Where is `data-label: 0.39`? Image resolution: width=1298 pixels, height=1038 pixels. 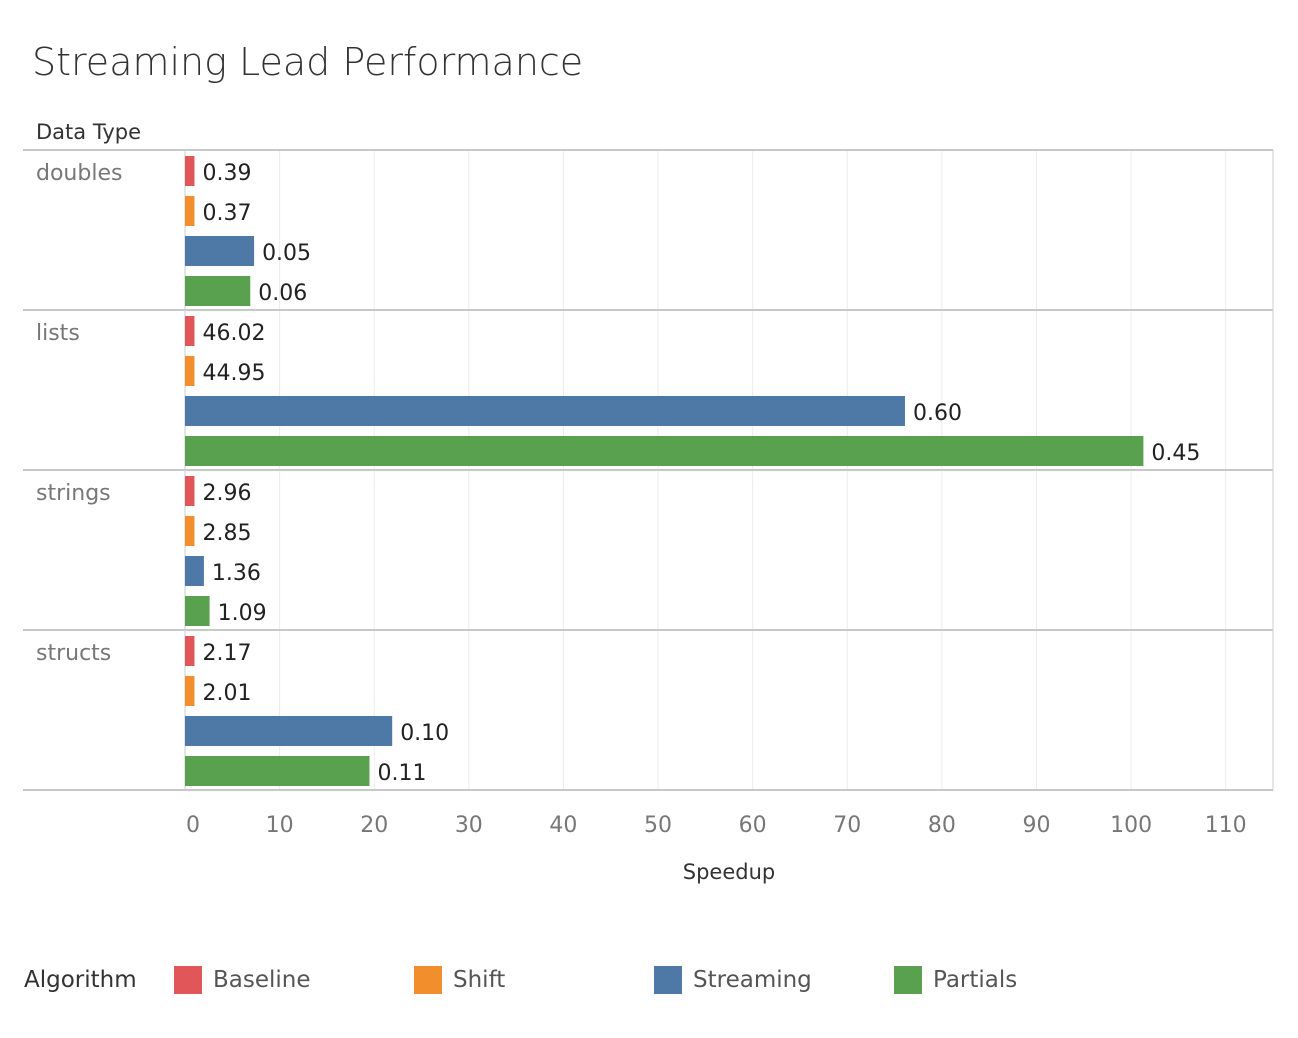 data-label: 0.39 is located at coordinates (226, 173).